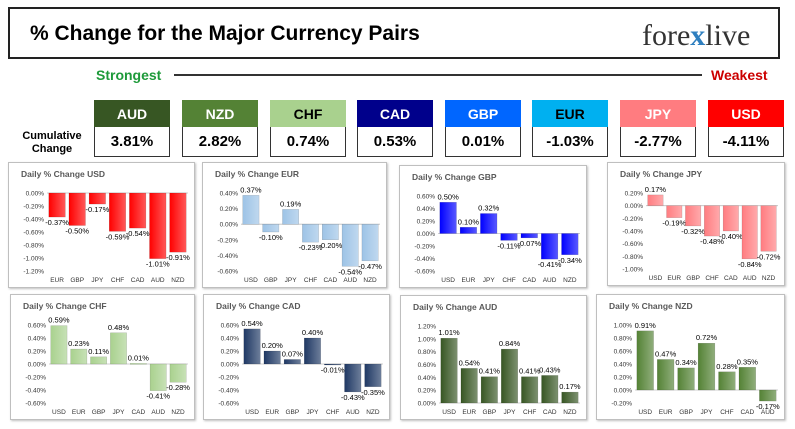  What do you see at coordinates (748, 361) in the screenshot?
I see `bar-value-label: 0.35%` at bounding box center [748, 361].